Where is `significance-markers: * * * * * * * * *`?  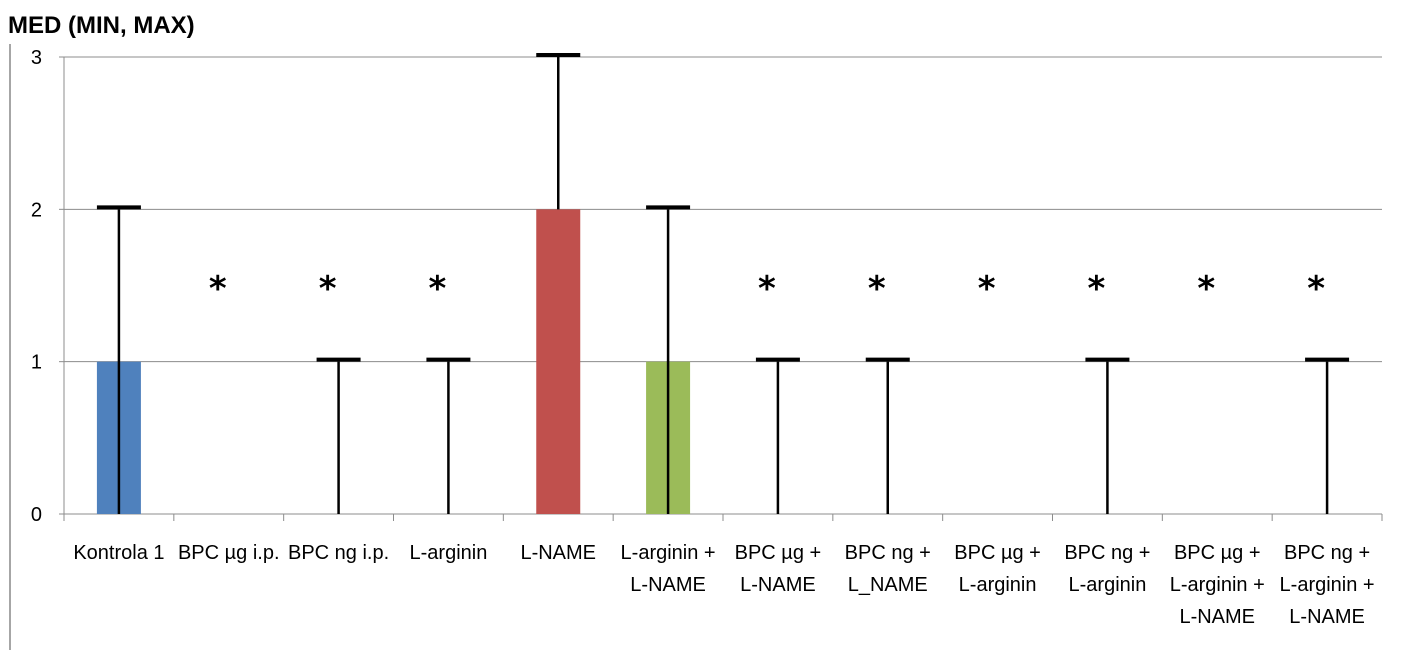
significance-markers: * * * * * * * * * is located at coordinates (767, 289).